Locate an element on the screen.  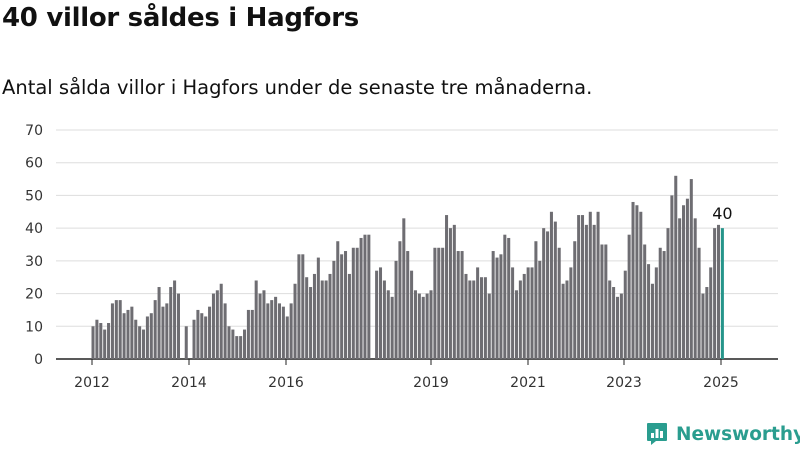
y-tick-label: 50 is located at coordinates (34, 196).